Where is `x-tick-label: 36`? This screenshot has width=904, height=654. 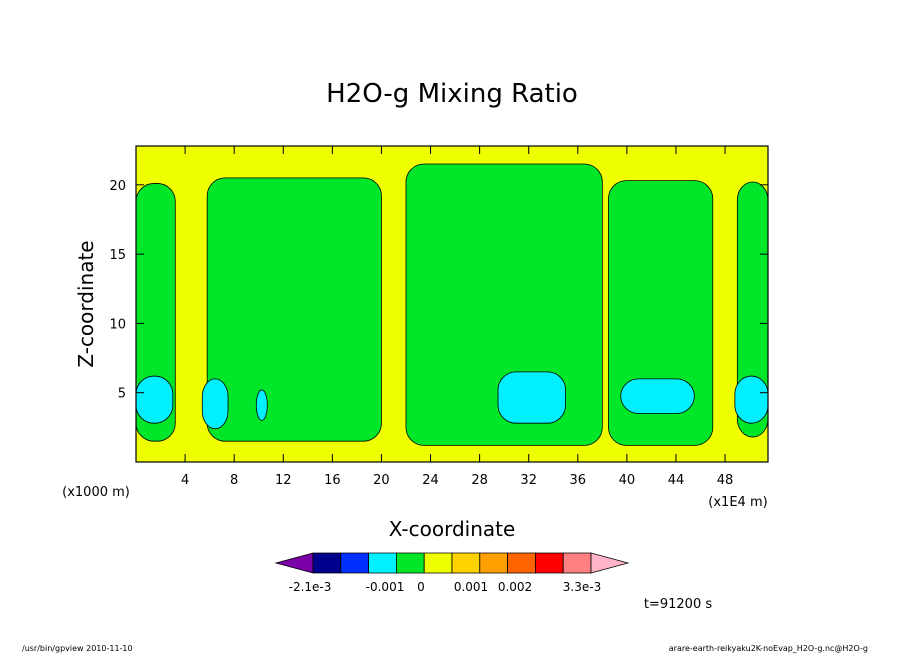
x-tick-label: 36 is located at coordinates (578, 480).